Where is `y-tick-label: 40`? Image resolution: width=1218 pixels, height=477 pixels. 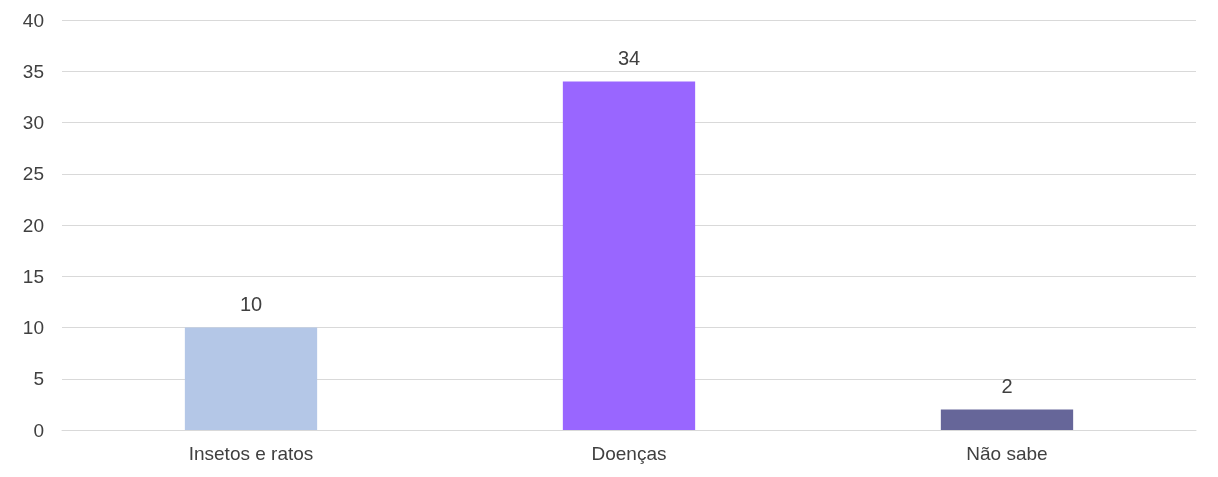
y-tick-label: 40 is located at coordinates (33, 20).